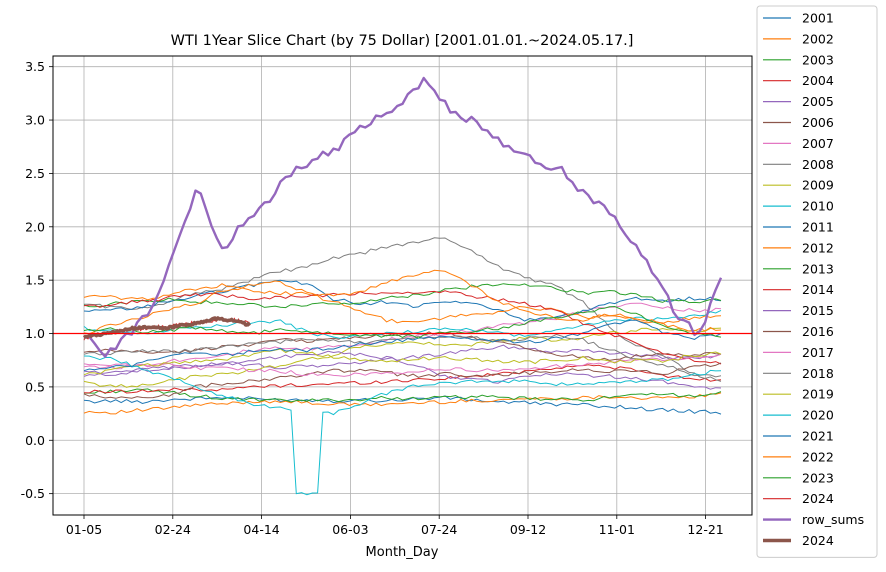 This screenshot has width=886, height=572. I want to click on series-line-2023, so click(402, 322).